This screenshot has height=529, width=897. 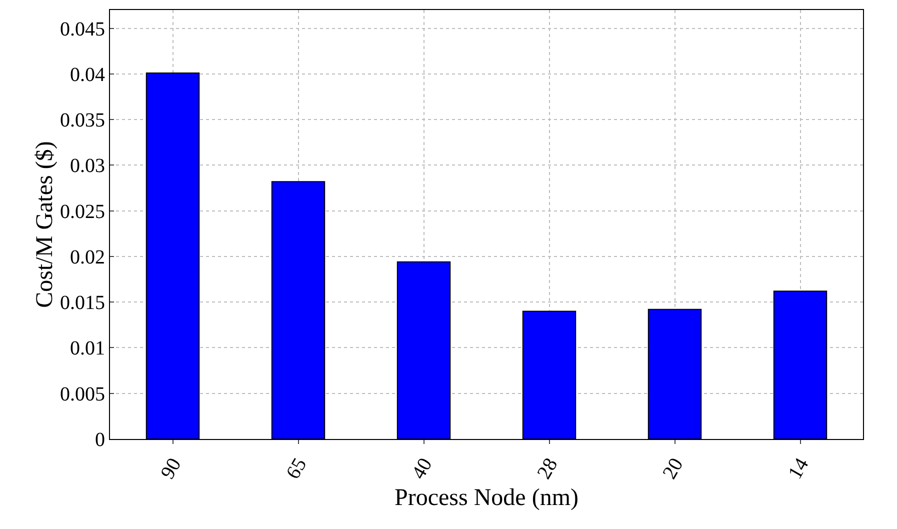 I want to click on y-tick-label: 0.045, so click(x=82, y=29).